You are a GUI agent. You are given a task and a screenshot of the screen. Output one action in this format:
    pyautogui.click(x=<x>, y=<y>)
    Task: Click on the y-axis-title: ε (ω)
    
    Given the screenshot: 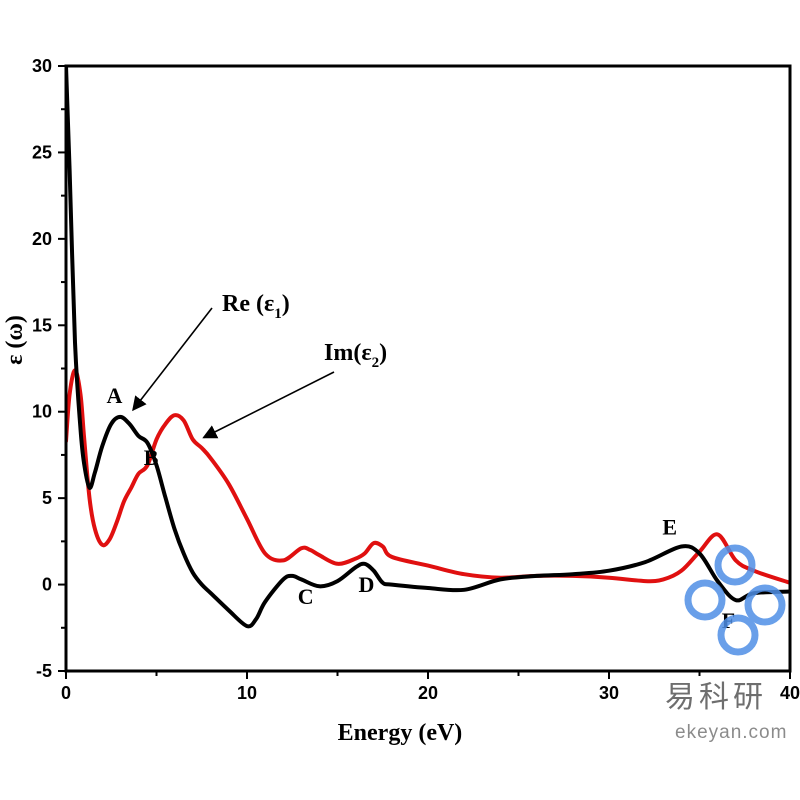 What is the action you would take?
    pyautogui.click(x=15, y=340)
    